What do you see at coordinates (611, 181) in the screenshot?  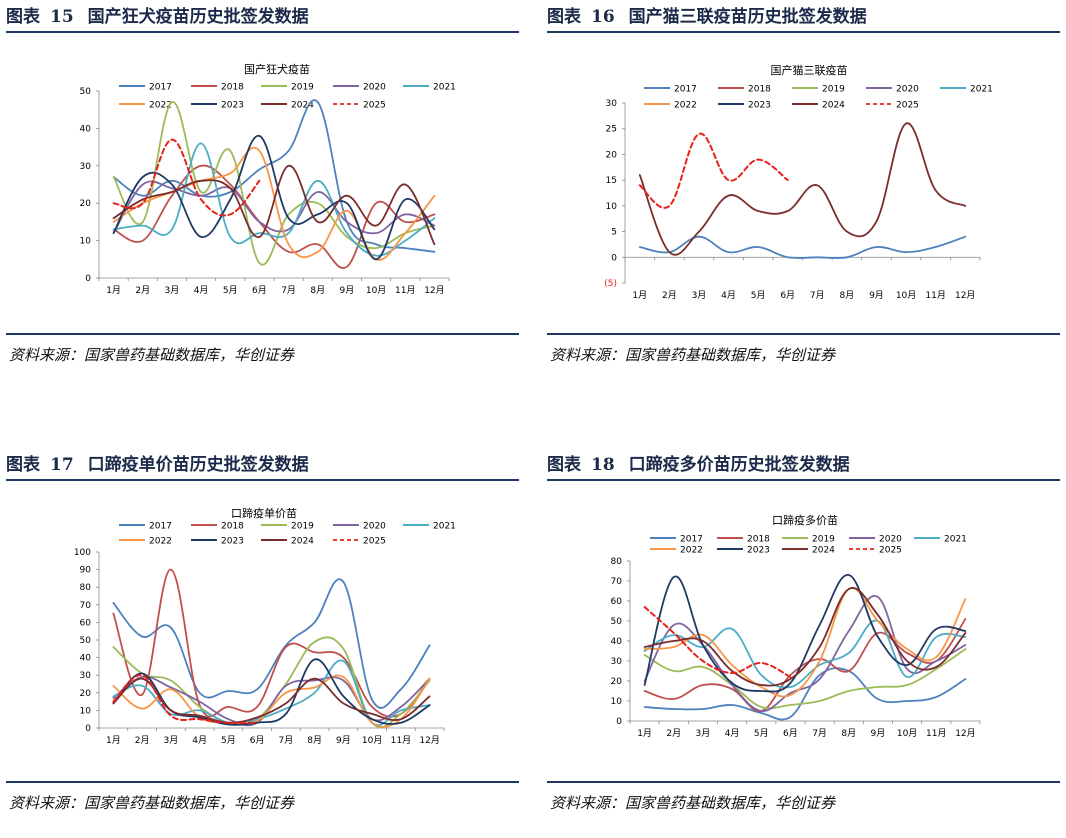 I see `y-tick-label: 15` at bounding box center [611, 181].